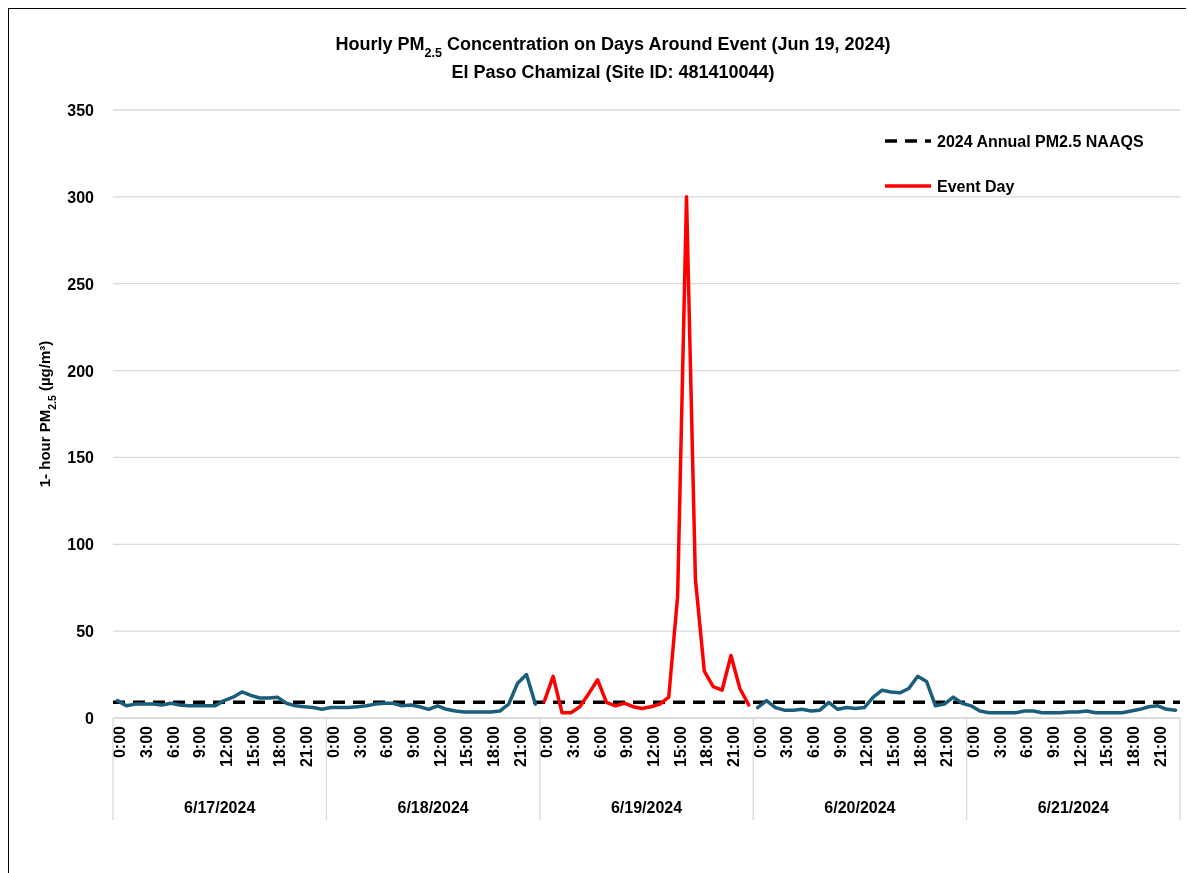 The width and height of the screenshot is (1188, 873). What do you see at coordinates (433, 807) in the screenshot?
I see `text: 6/18/2024` at bounding box center [433, 807].